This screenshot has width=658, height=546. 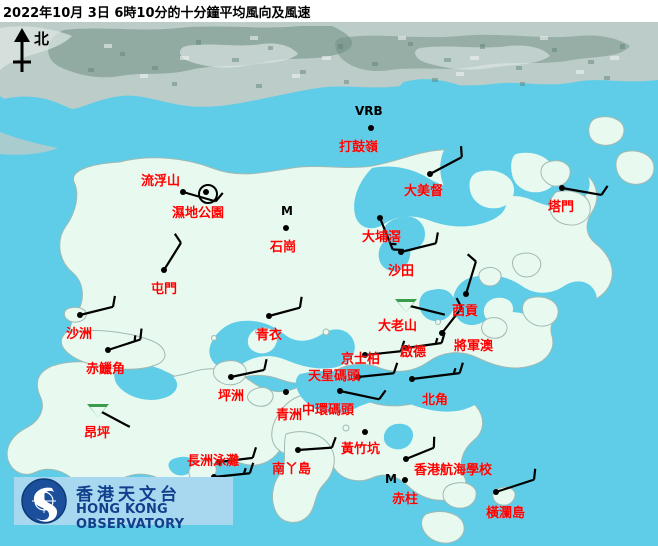 What do you see at coordinates (283, 247) in the screenshot?
I see `station-label: 石崗` at bounding box center [283, 247].